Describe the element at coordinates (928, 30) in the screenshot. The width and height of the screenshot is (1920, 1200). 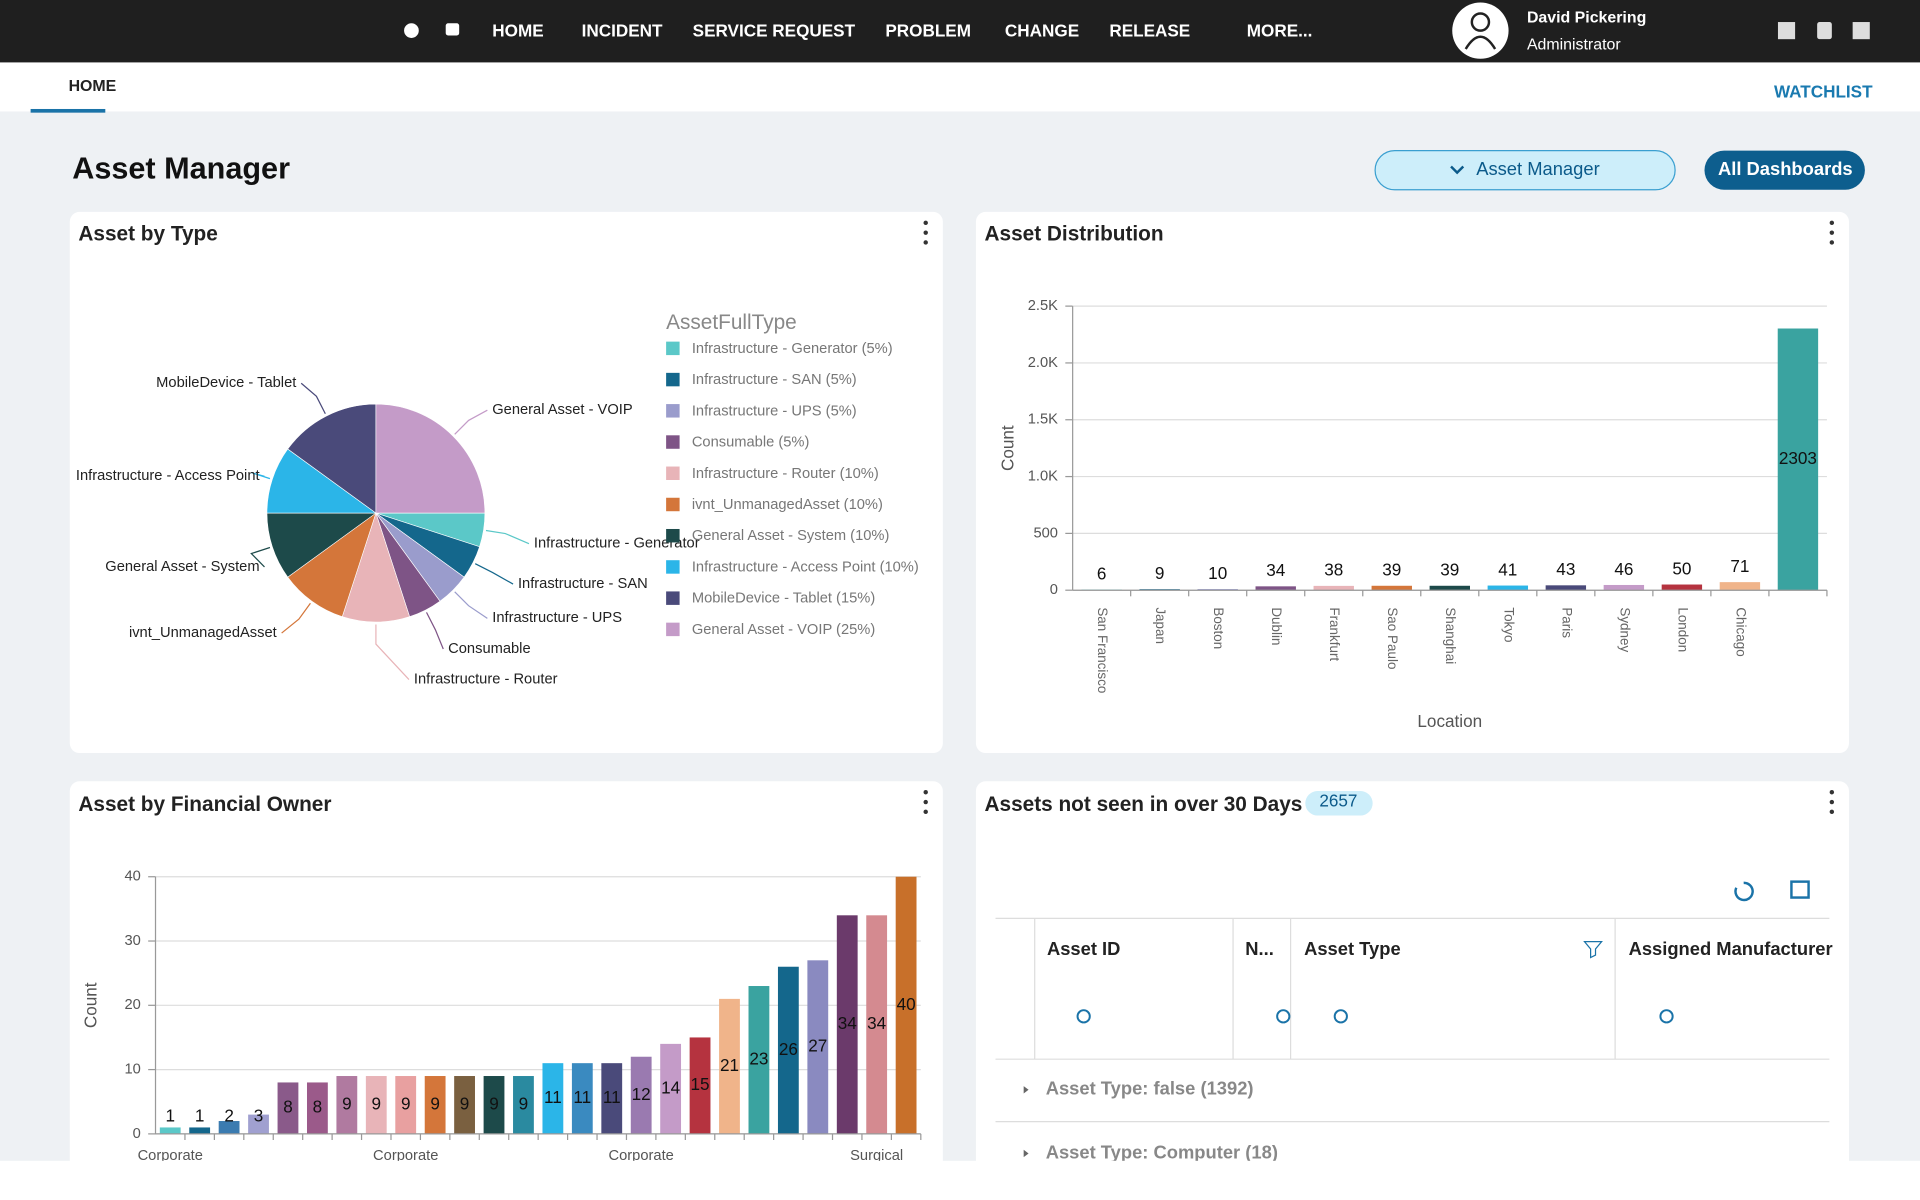
I see `nav-item: PROBLEM` at that location.